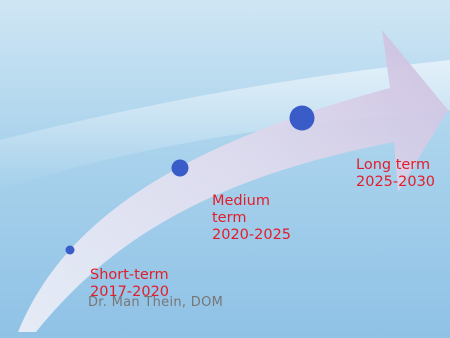 The image size is (450, 338). I want to click on author-credit: Dr. Man Thein, DOM, so click(156, 302).